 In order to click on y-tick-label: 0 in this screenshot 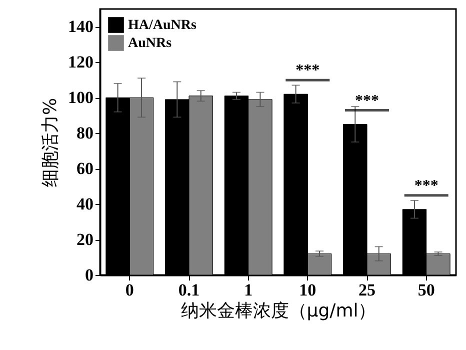, I will do `click(89, 275)`.